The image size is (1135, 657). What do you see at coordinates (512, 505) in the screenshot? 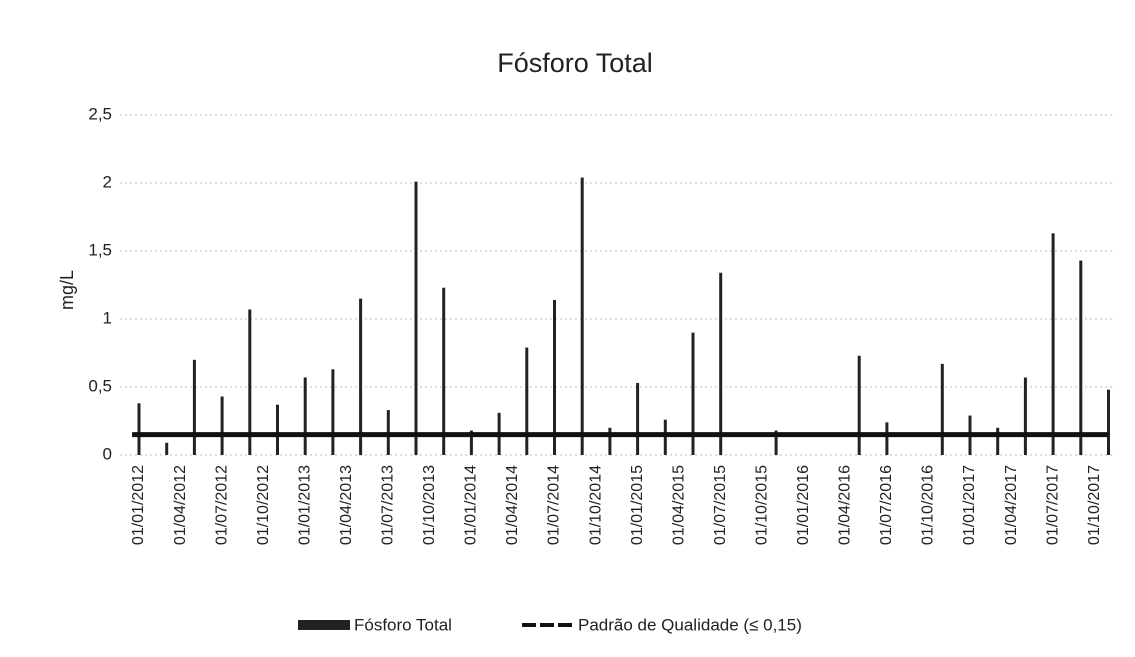
I see `x-tick-label: 01/04/2014` at bounding box center [512, 505].